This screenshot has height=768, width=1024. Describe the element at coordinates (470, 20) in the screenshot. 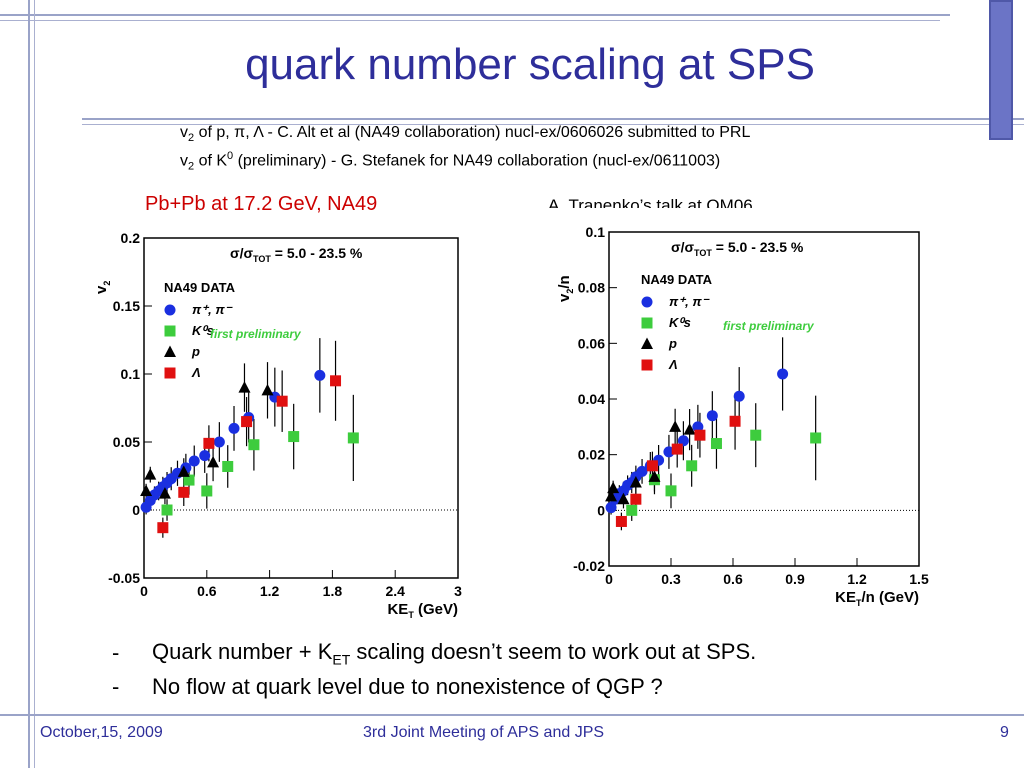

I see `top-rule-thin` at that location.